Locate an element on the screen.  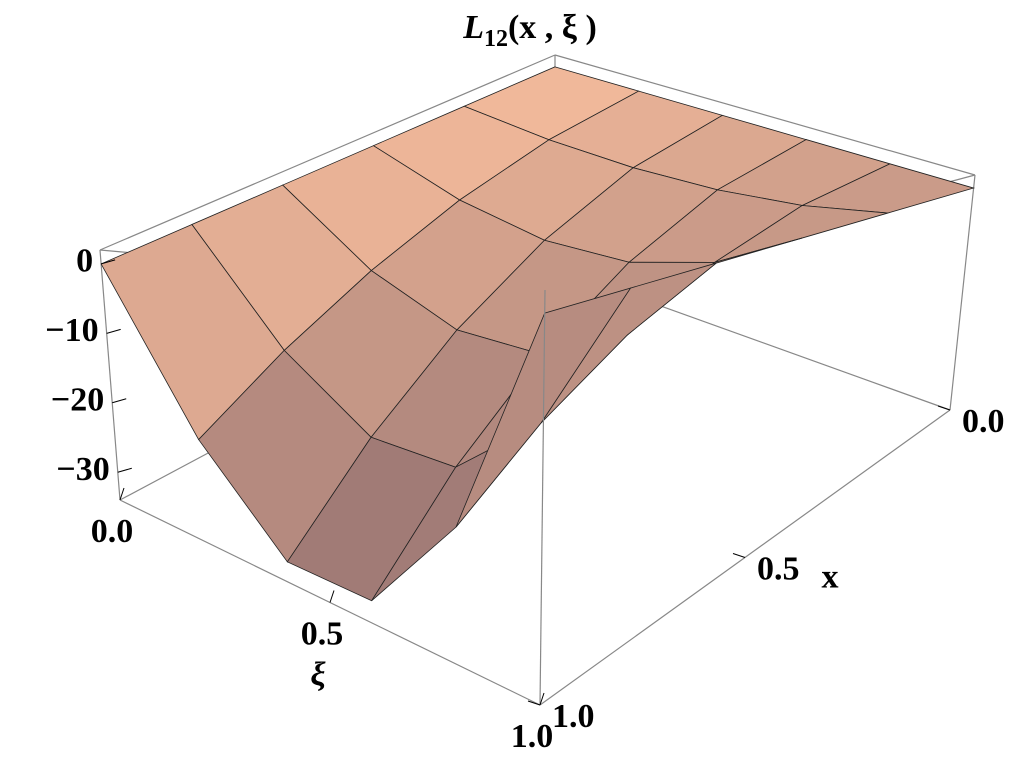
z-tick-label: −20 is located at coordinates (77, 400).